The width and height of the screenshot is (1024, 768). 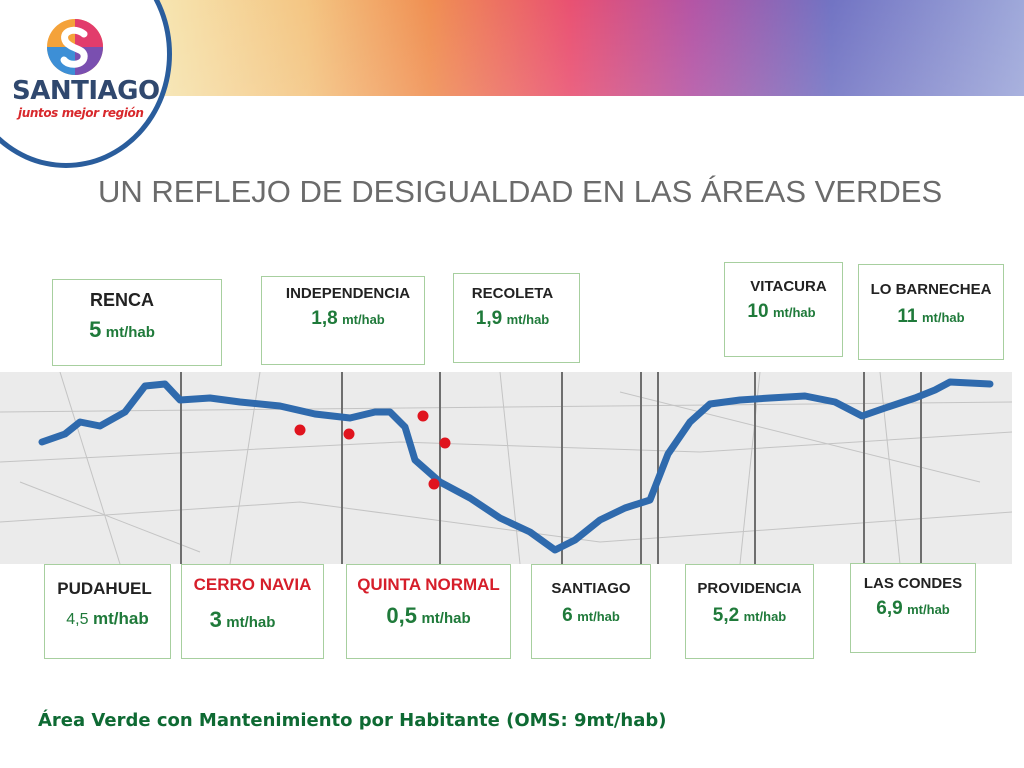 What do you see at coordinates (591, 615) in the screenshot?
I see `commune-value: 6 mt/hab` at bounding box center [591, 615].